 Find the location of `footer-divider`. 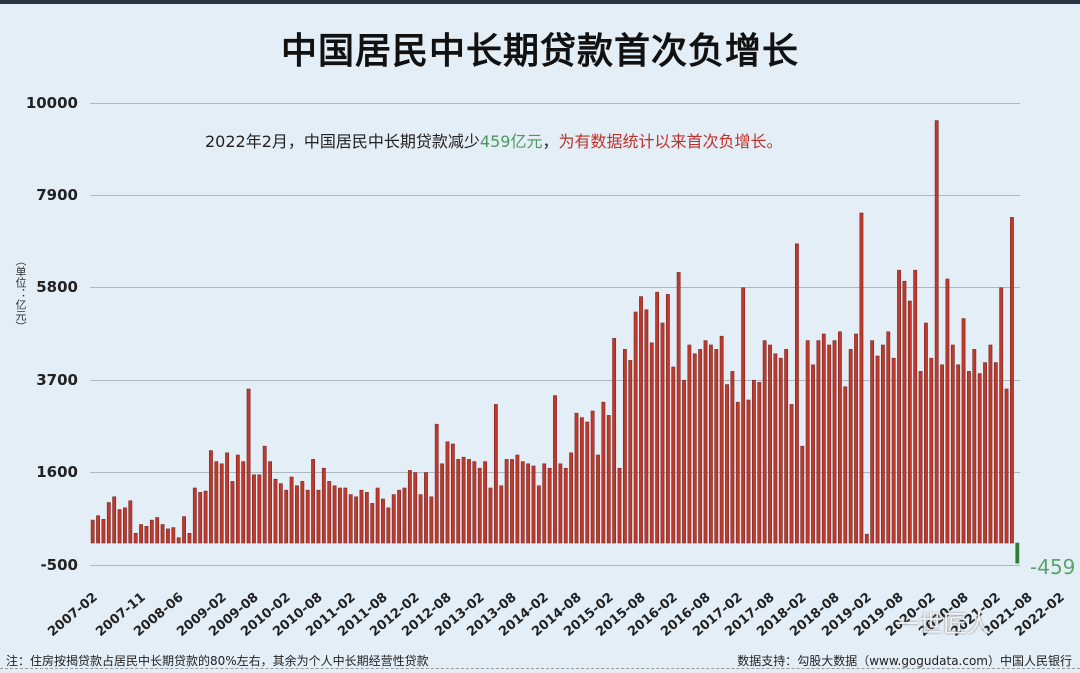

footer-divider is located at coordinates (540, 668).